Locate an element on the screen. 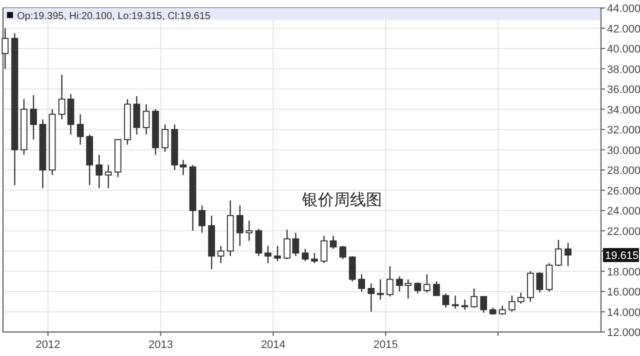 The height and width of the screenshot is (356, 640). text: 银价周线图 is located at coordinates (341, 200).